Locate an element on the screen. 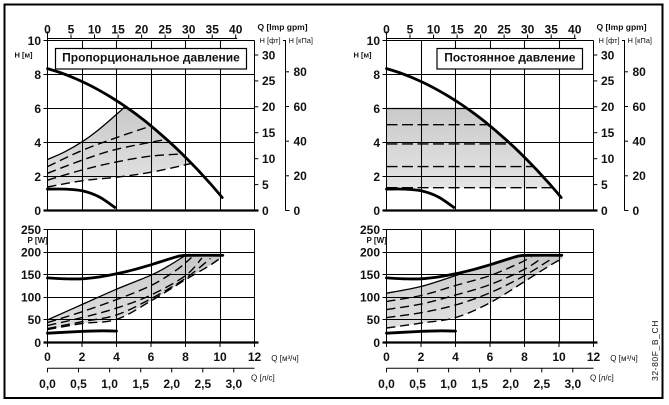  svg-text: 80 is located at coordinates (640, 72).